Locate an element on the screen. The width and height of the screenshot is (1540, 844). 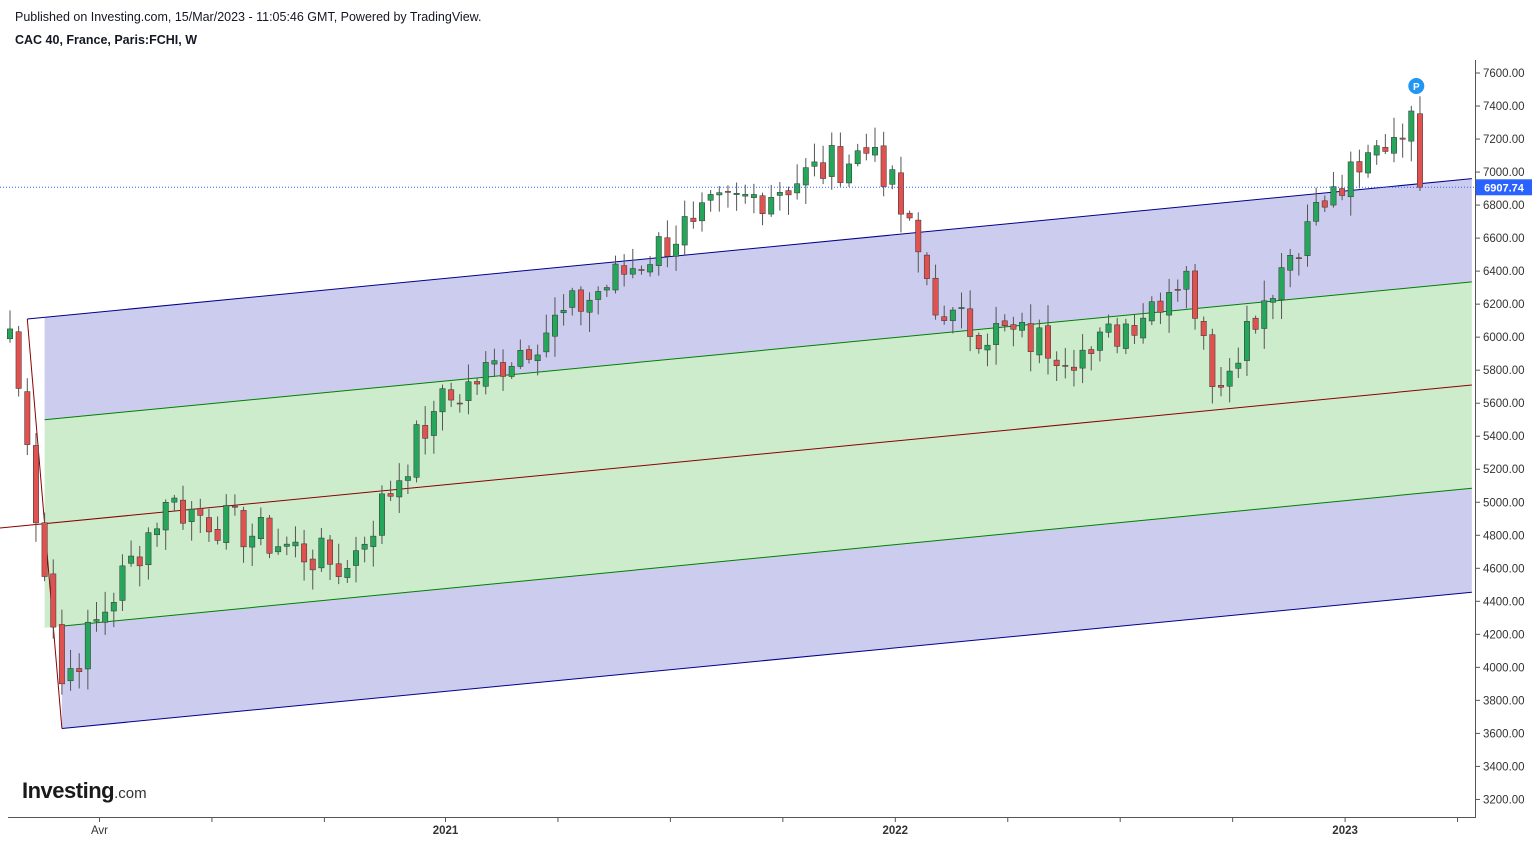
y-tick-label: 4200.00 is located at coordinates (1504, 635).